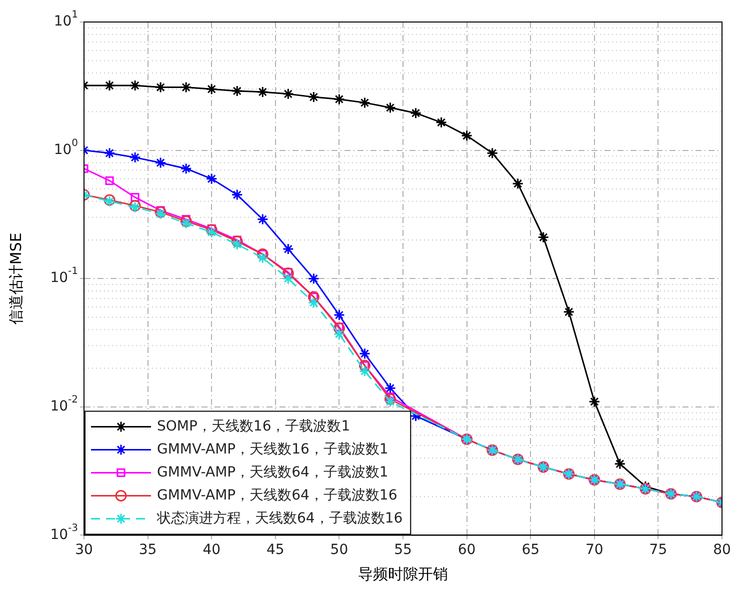 This screenshot has width=736, height=592. Describe the element at coordinates (275, 550) in the screenshot. I see `x-tick-label: 45` at that location.